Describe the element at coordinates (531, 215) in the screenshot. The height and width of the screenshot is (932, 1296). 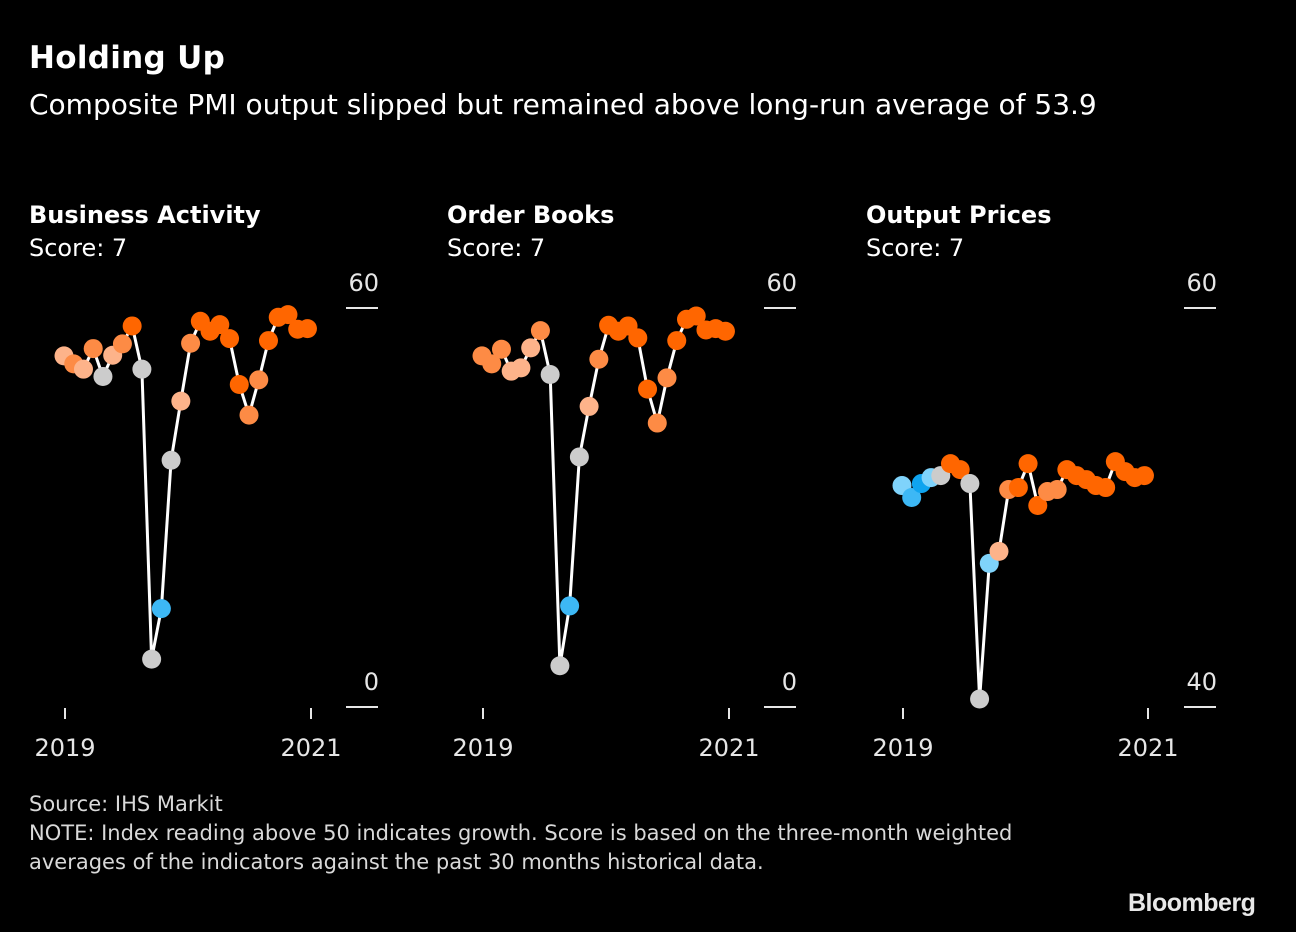
I see `panel-title-order-books: Order Books` at that location.